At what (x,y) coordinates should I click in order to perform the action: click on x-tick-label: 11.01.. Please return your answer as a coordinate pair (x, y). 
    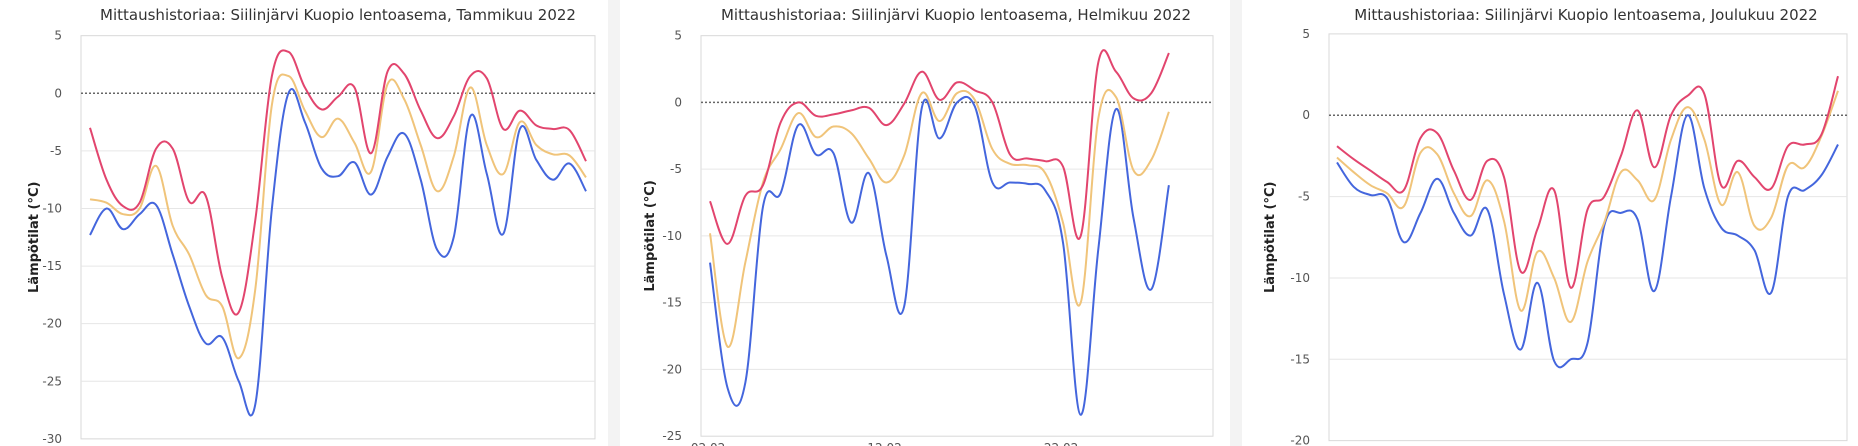
    Looking at the image, I should click on (255, 445).